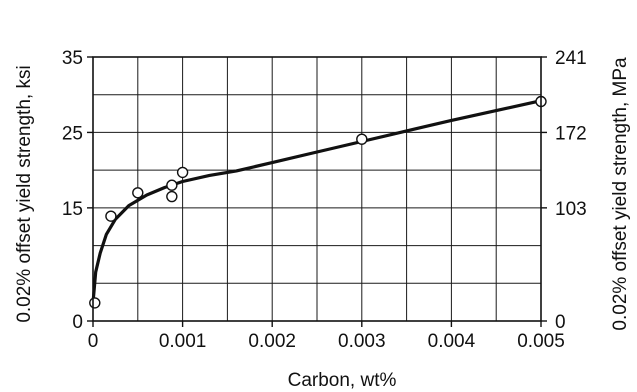  Describe the element at coordinates (93, 341) in the screenshot. I see `x-tick-label: 0` at that location.